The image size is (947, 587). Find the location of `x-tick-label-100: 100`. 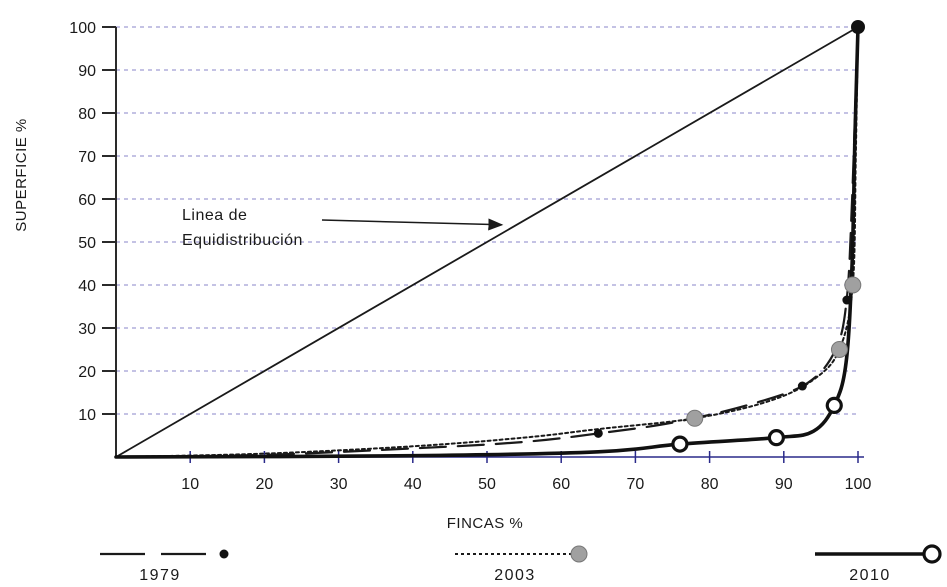

x-tick-label-100: 100 is located at coordinates (858, 484).